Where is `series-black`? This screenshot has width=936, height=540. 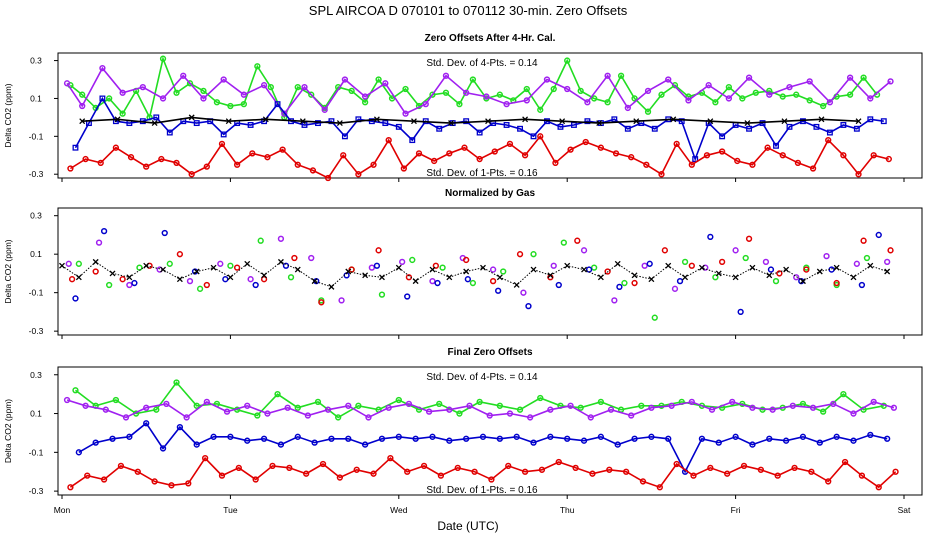
series-black is located at coordinates (475, 274).